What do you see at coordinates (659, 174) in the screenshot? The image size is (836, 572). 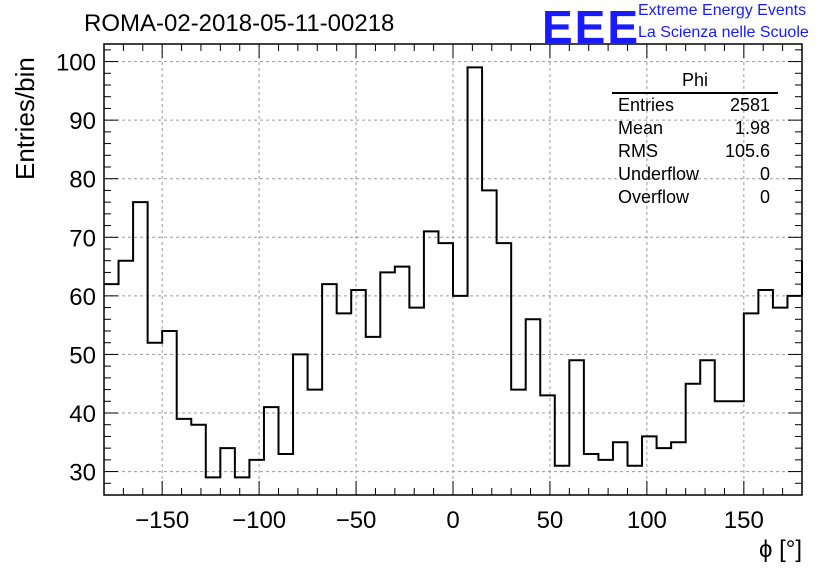 I see `stats-label: Underflow` at bounding box center [659, 174].